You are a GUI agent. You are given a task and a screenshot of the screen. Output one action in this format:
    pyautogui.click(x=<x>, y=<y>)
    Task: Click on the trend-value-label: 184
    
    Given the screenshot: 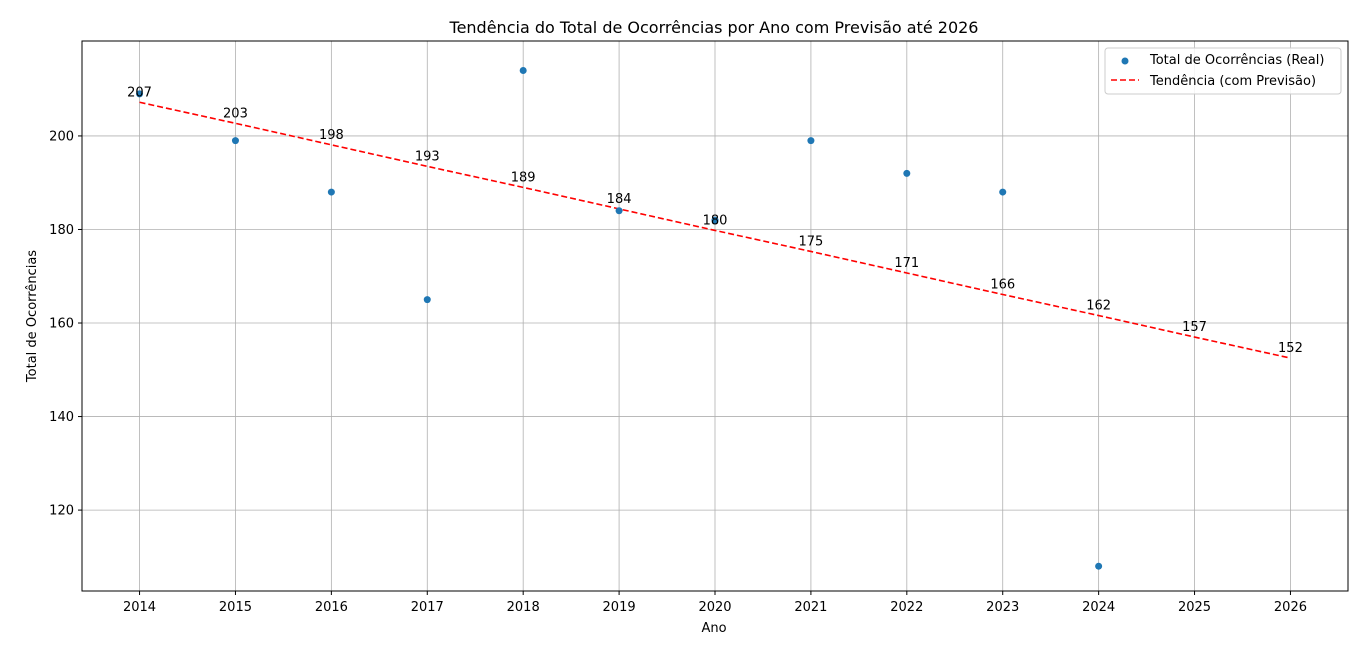 What is the action you would take?
    pyautogui.click(x=619, y=199)
    